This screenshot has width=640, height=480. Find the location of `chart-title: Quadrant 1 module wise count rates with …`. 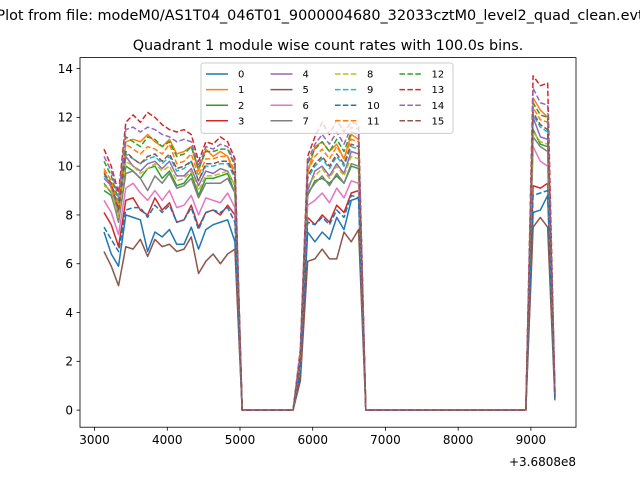

chart-title: Quadrant 1 module wise count rates with … is located at coordinates (328, 46).